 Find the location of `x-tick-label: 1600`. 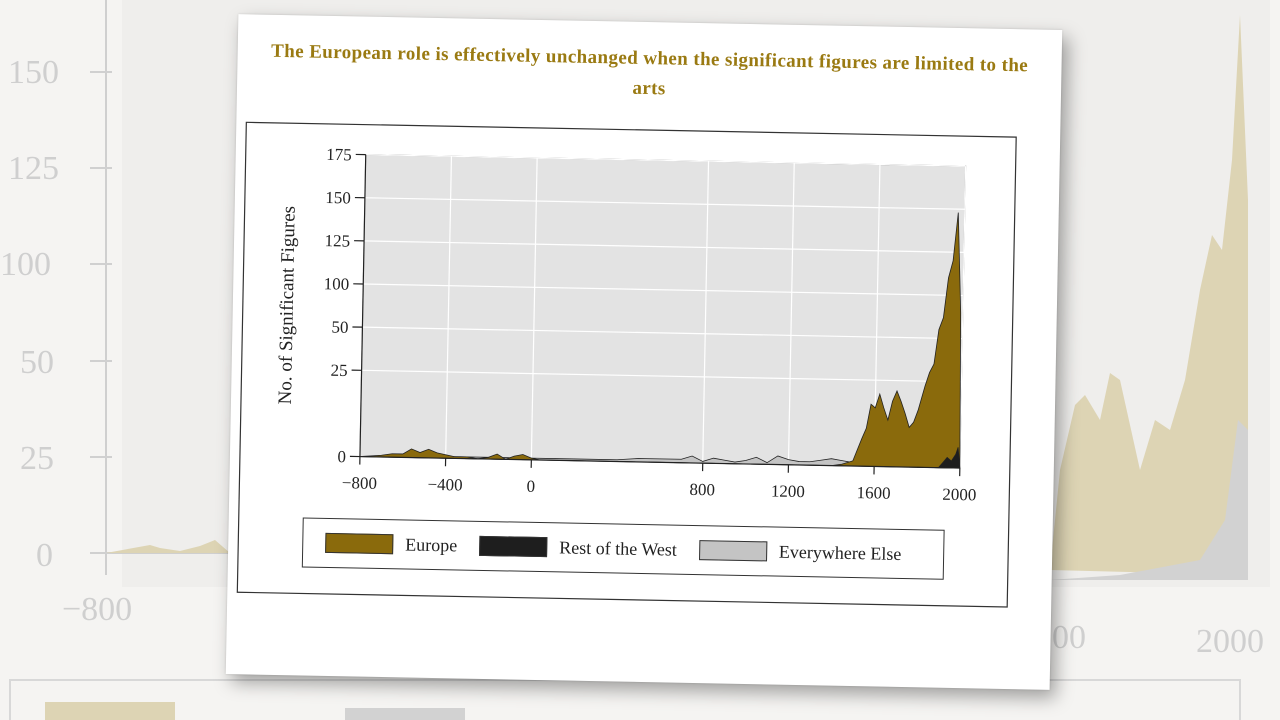

x-tick-label: 1600 is located at coordinates (873, 493).